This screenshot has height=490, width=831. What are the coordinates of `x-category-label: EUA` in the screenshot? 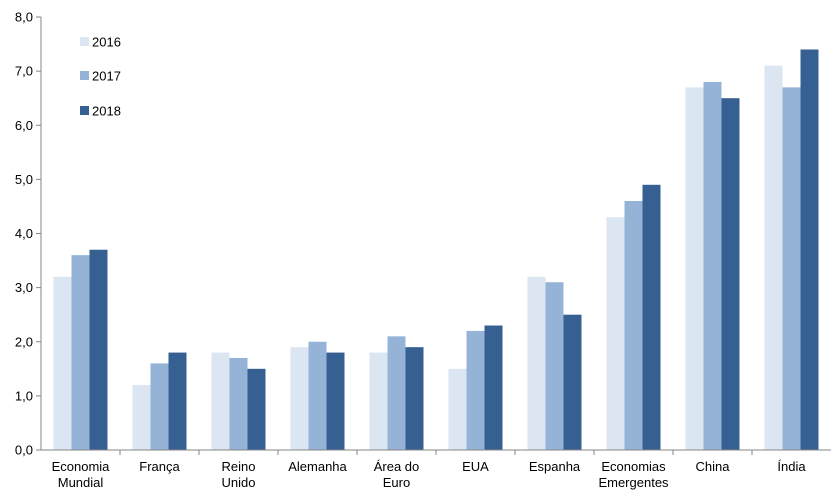 It's located at (475, 466).